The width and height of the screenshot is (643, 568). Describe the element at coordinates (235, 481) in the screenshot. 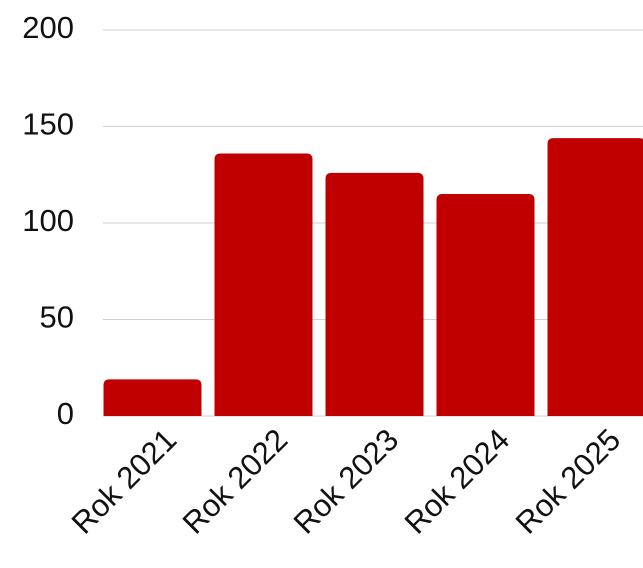

I see `x-tick-label: Rok 2022` at that location.